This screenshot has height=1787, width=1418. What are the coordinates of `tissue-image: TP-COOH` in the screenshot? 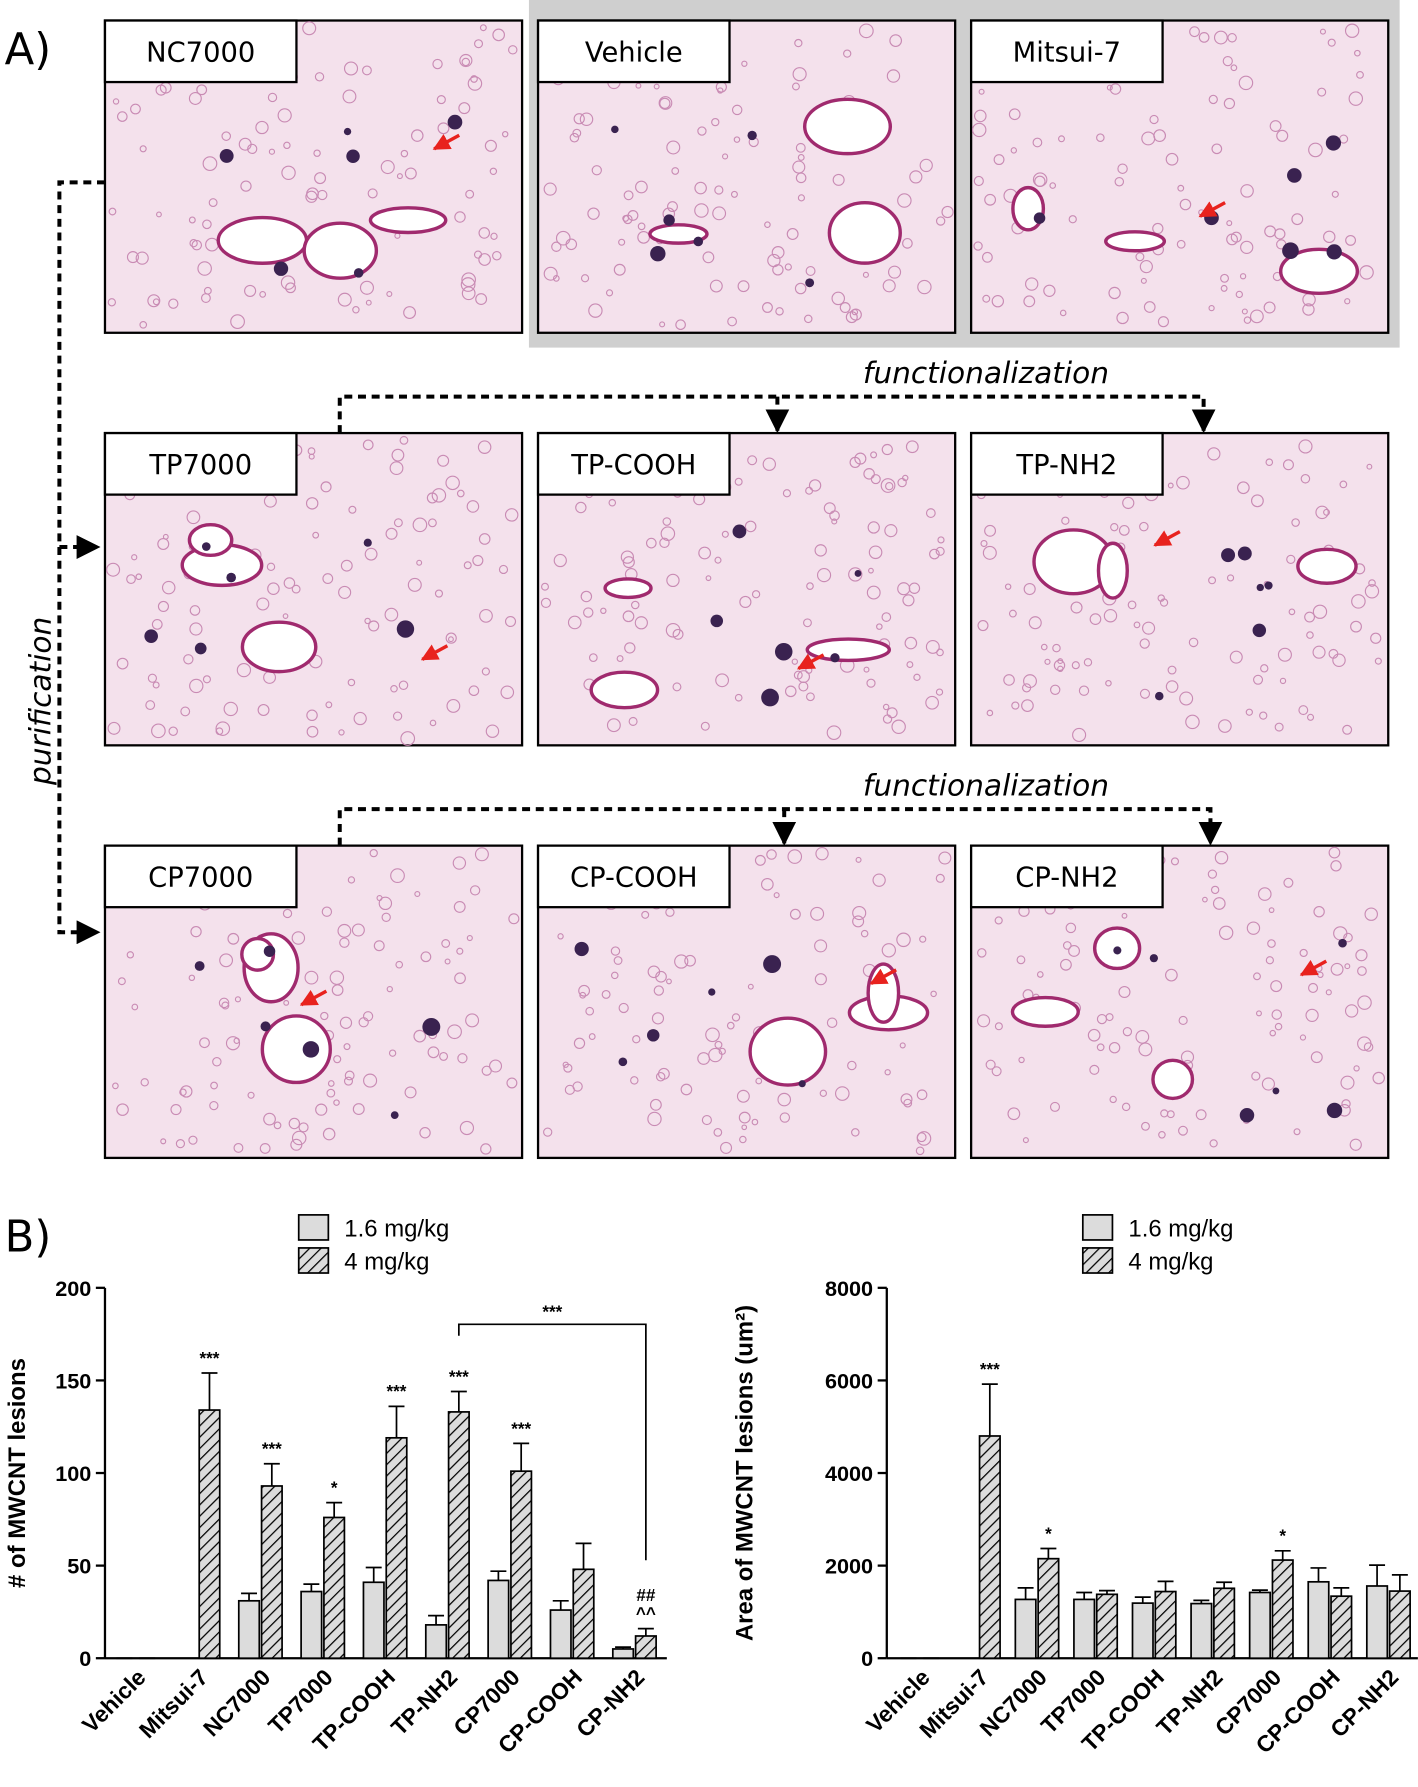 It's located at (746, 589).